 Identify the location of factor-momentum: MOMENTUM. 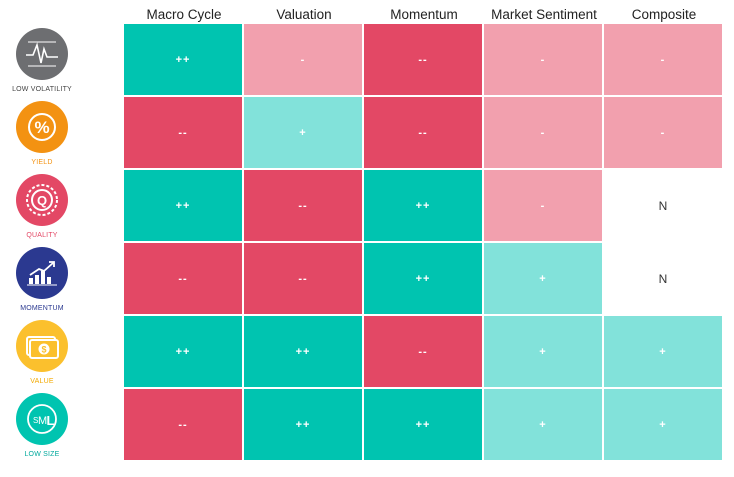
(42, 279).